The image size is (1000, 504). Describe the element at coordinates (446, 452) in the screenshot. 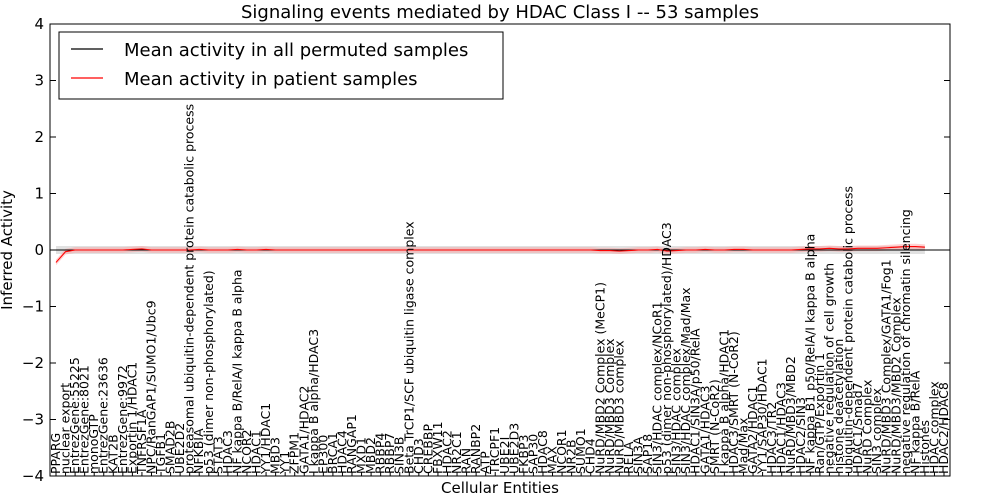

I see `x-tick-label: HDAC2` at that location.